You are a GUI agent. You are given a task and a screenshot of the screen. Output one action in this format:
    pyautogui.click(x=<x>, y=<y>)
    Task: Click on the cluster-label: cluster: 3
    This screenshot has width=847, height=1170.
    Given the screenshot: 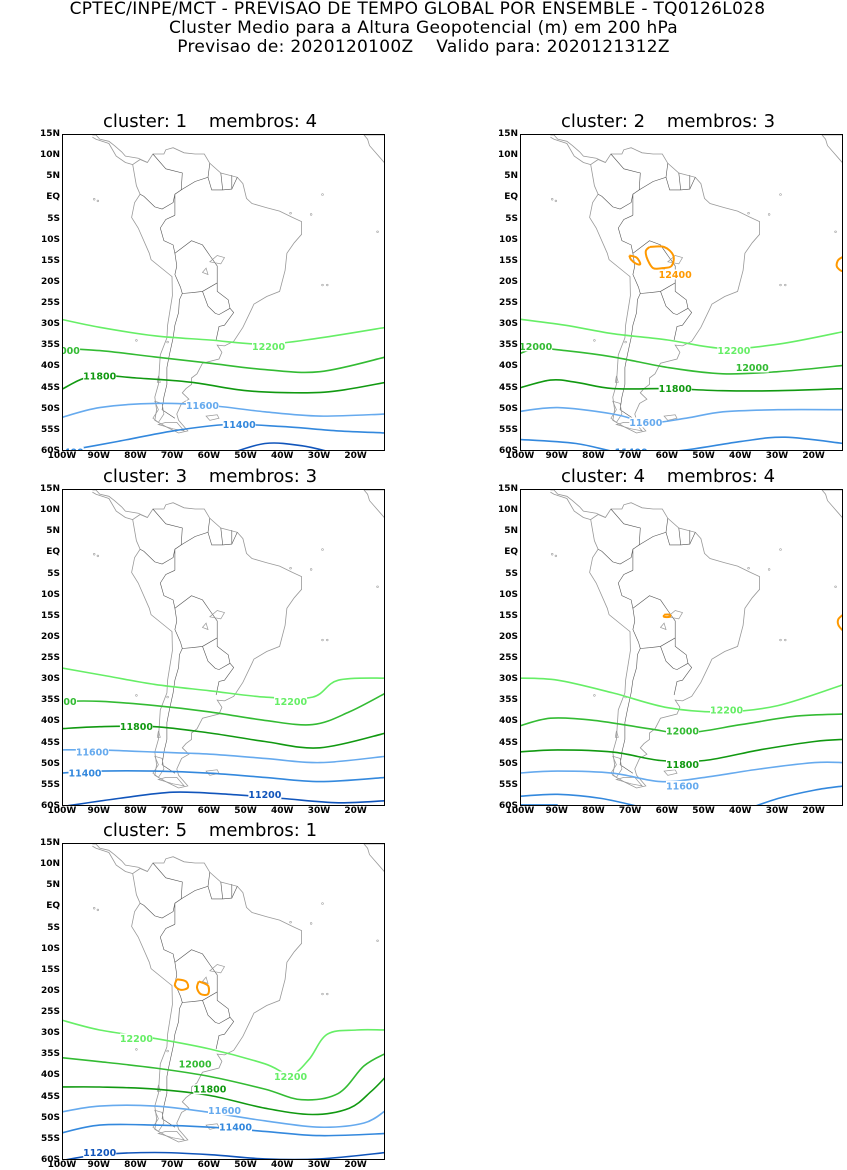 What is the action you would take?
    pyautogui.click(x=145, y=476)
    